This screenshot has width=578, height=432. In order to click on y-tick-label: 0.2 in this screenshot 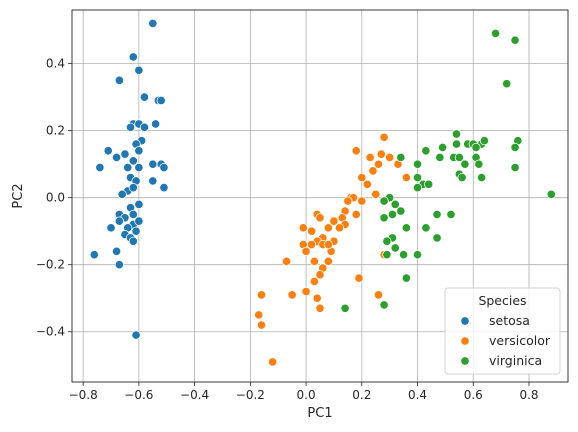, I will do `click(55, 131)`.